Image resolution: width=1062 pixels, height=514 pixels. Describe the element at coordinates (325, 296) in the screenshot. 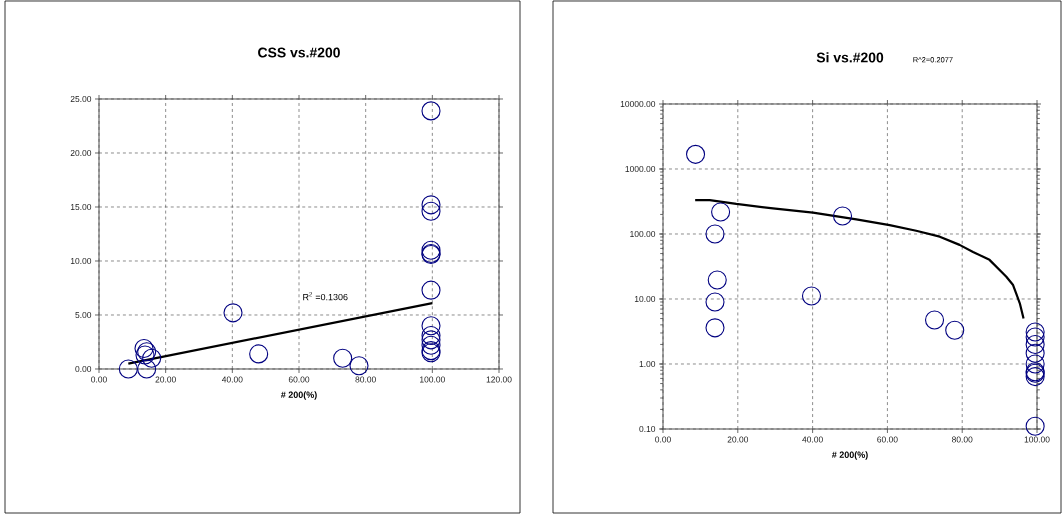

I see `annotation: R$^{2}$ =0.1306` at that location.